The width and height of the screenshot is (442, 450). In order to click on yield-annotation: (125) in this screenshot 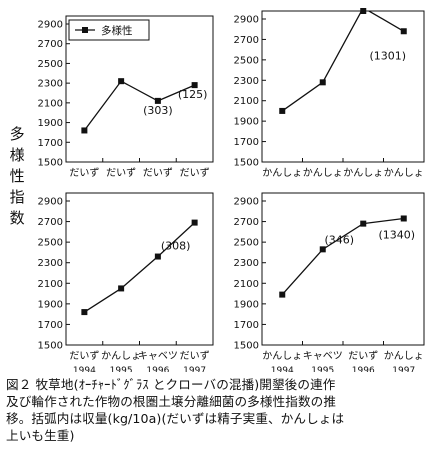, I will do `click(193, 94)`.